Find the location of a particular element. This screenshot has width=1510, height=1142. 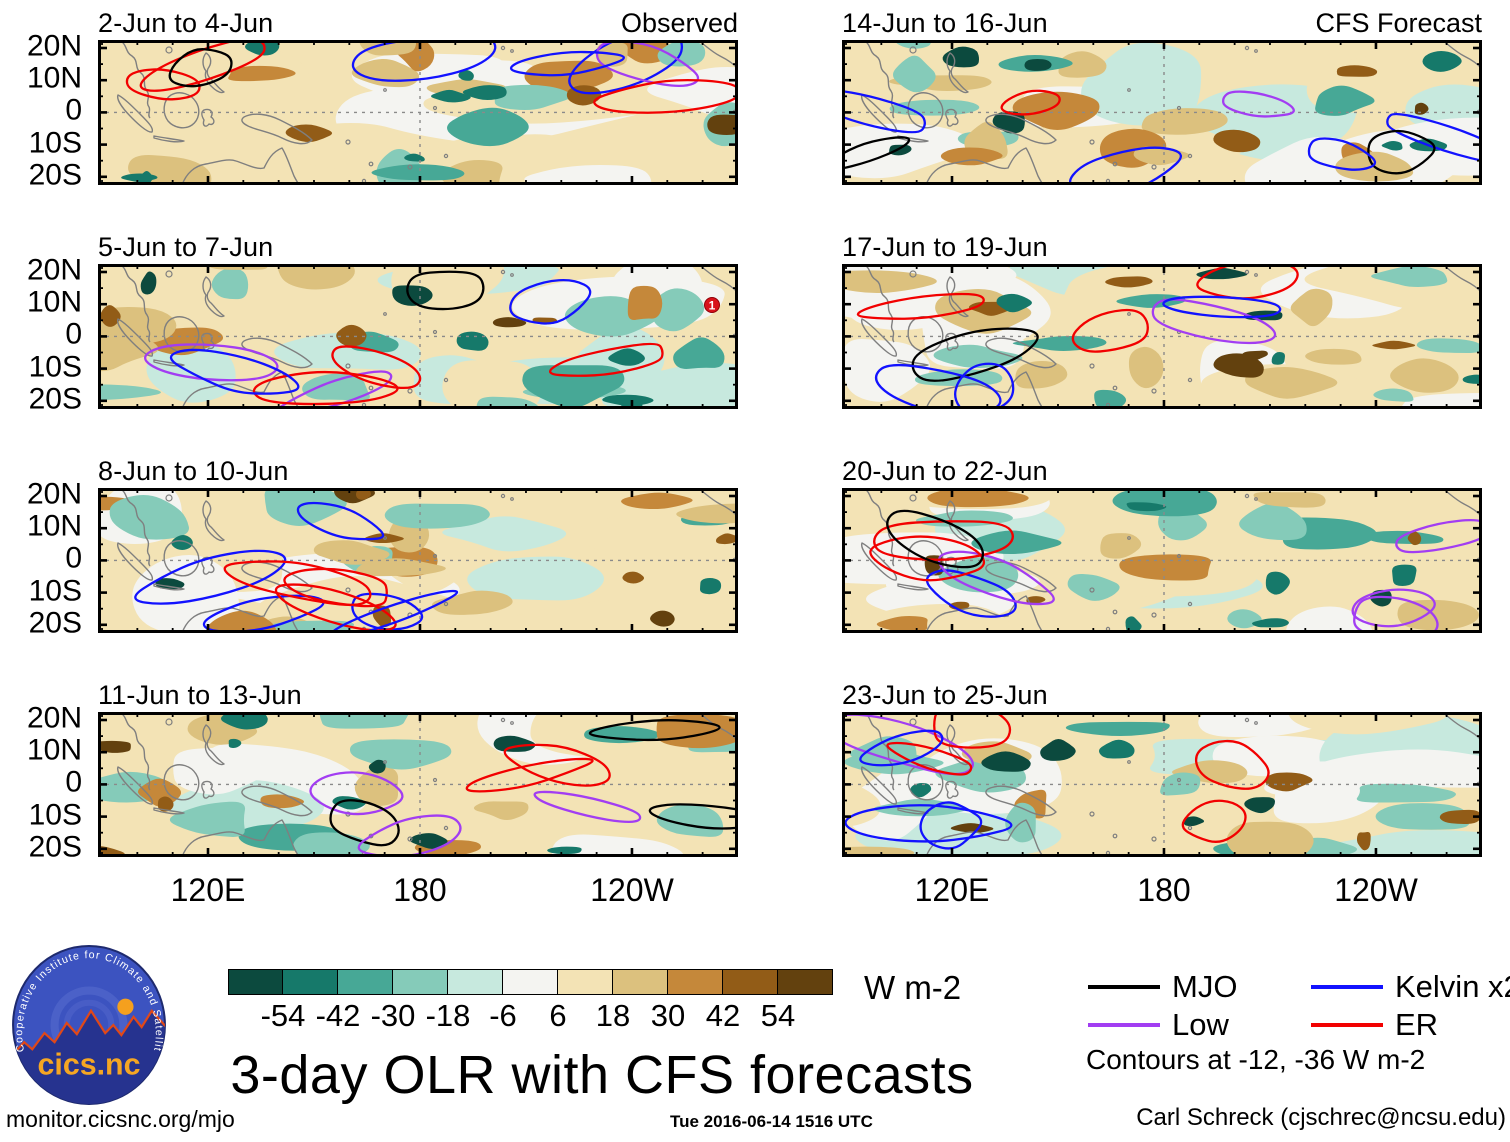

panel-head: 14-Jun to 16-Jun CFS Forecast is located at coordinates (1162, 23).